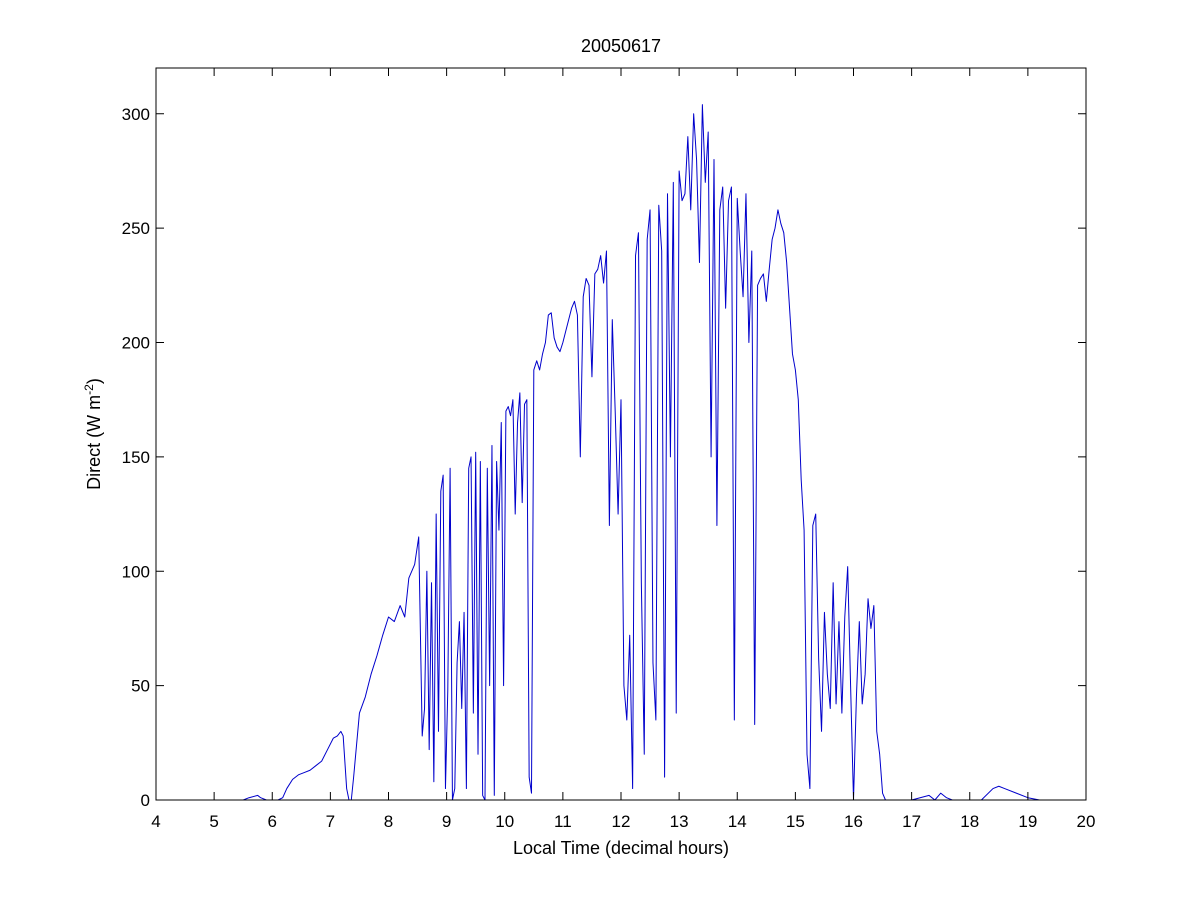 This screenshot has width=1200, height=900. I want to click on y-axis-title-main: Direct (W m, so click(94, 442).